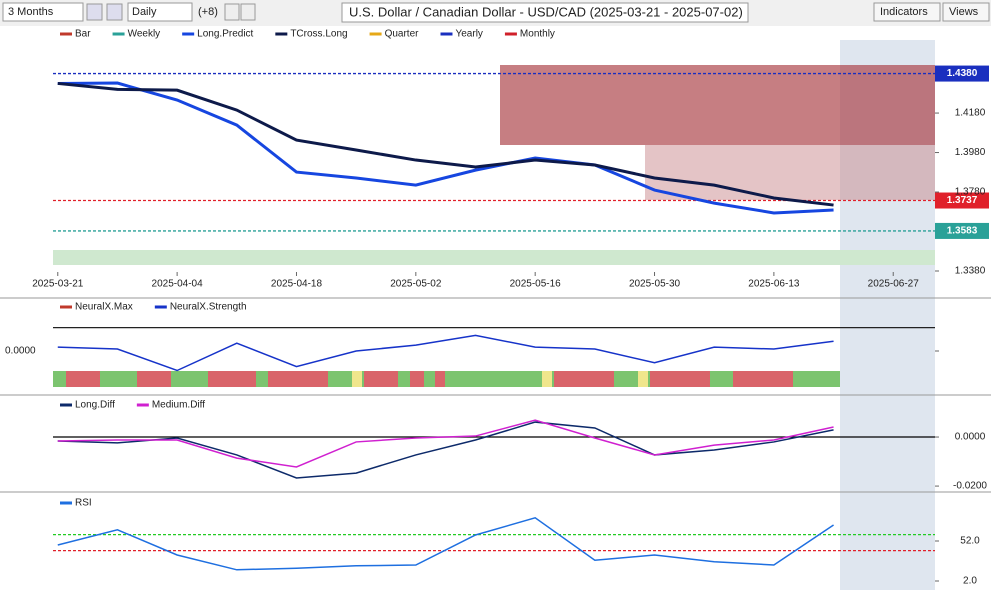  I want to click on legend-label: Monthly, so click(537, 34).